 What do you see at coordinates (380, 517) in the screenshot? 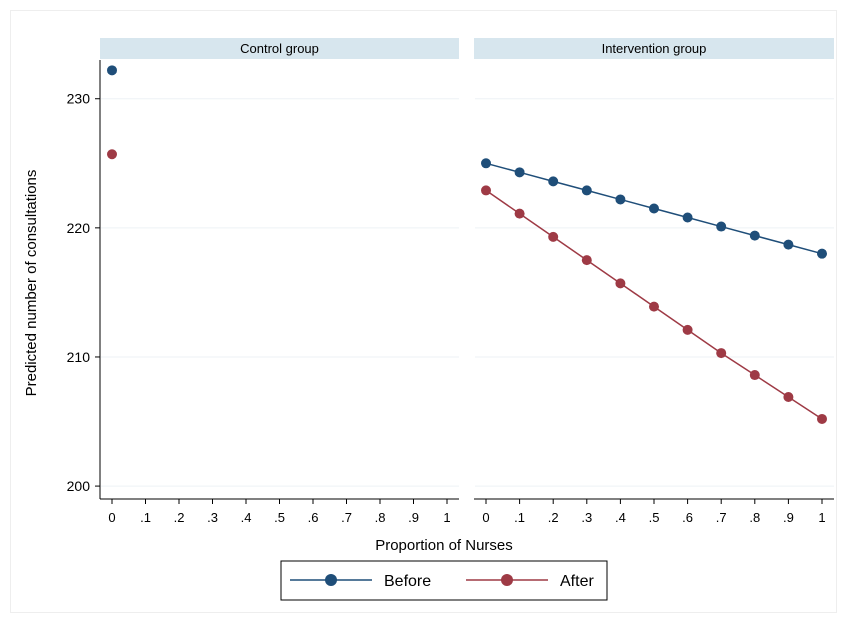
I see `x-tick-label-0-8: .8` at bounding box center [380, 517].